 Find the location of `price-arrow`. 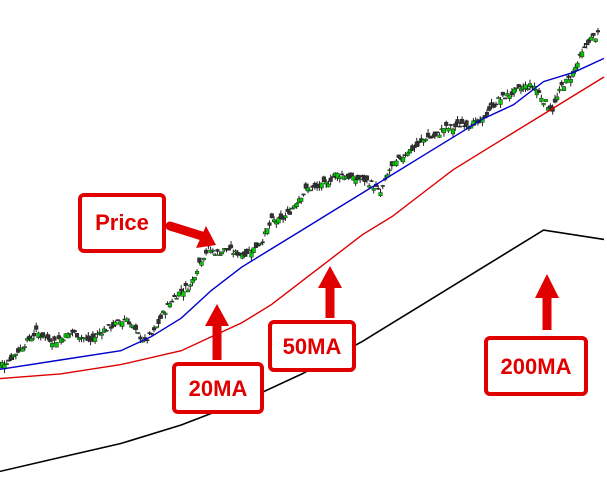

price-arrow is located at coordinates (190, 234).